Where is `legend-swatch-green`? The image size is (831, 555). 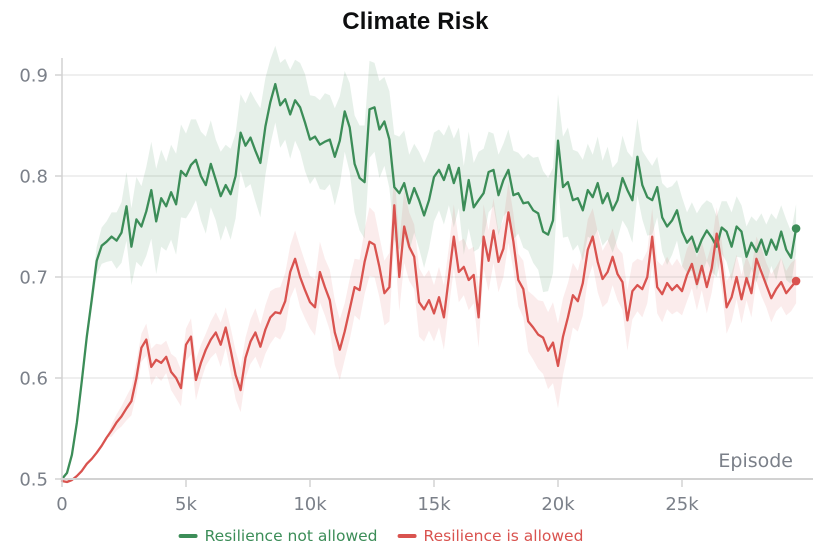
legend-swatch-green is located at coordinates (188, 536).